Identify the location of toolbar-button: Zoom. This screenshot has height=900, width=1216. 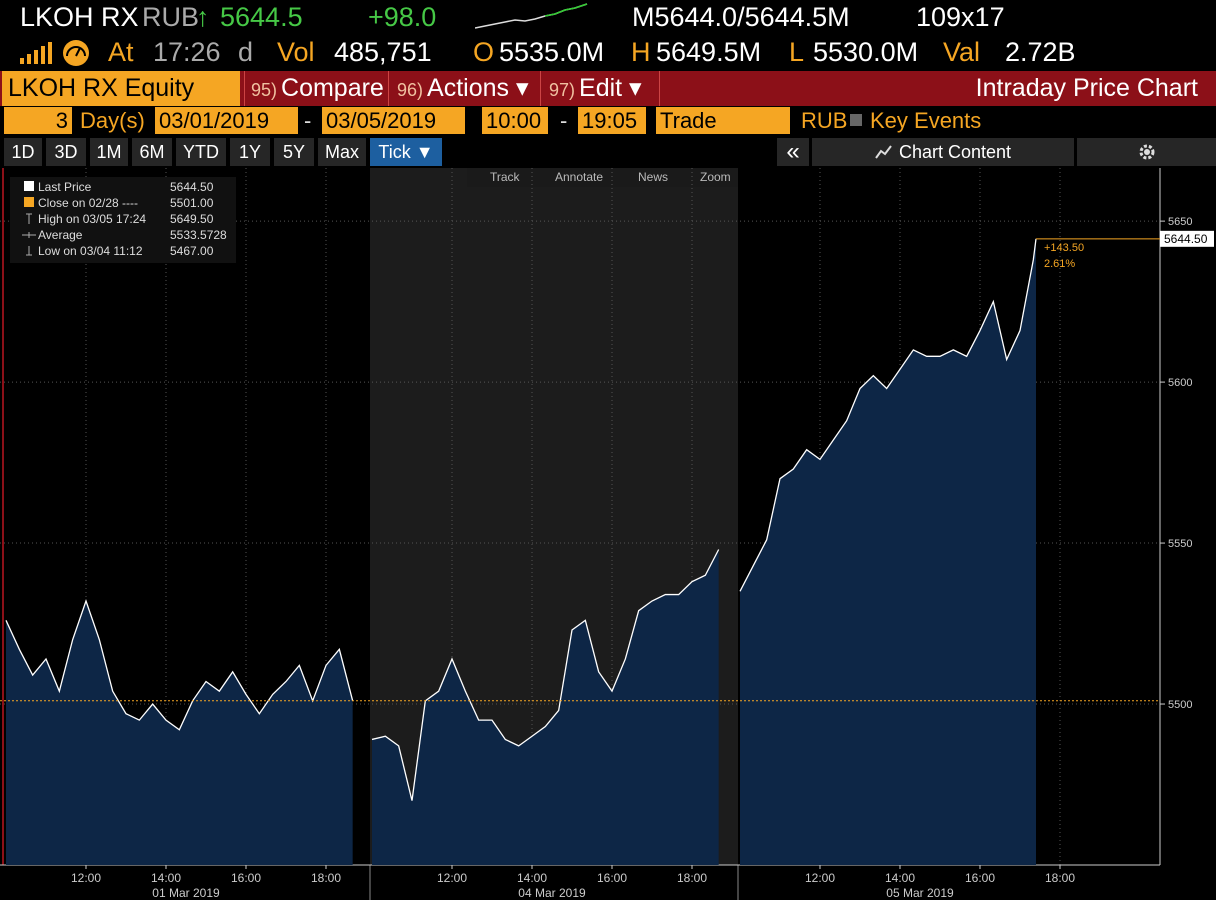
(715, 177).